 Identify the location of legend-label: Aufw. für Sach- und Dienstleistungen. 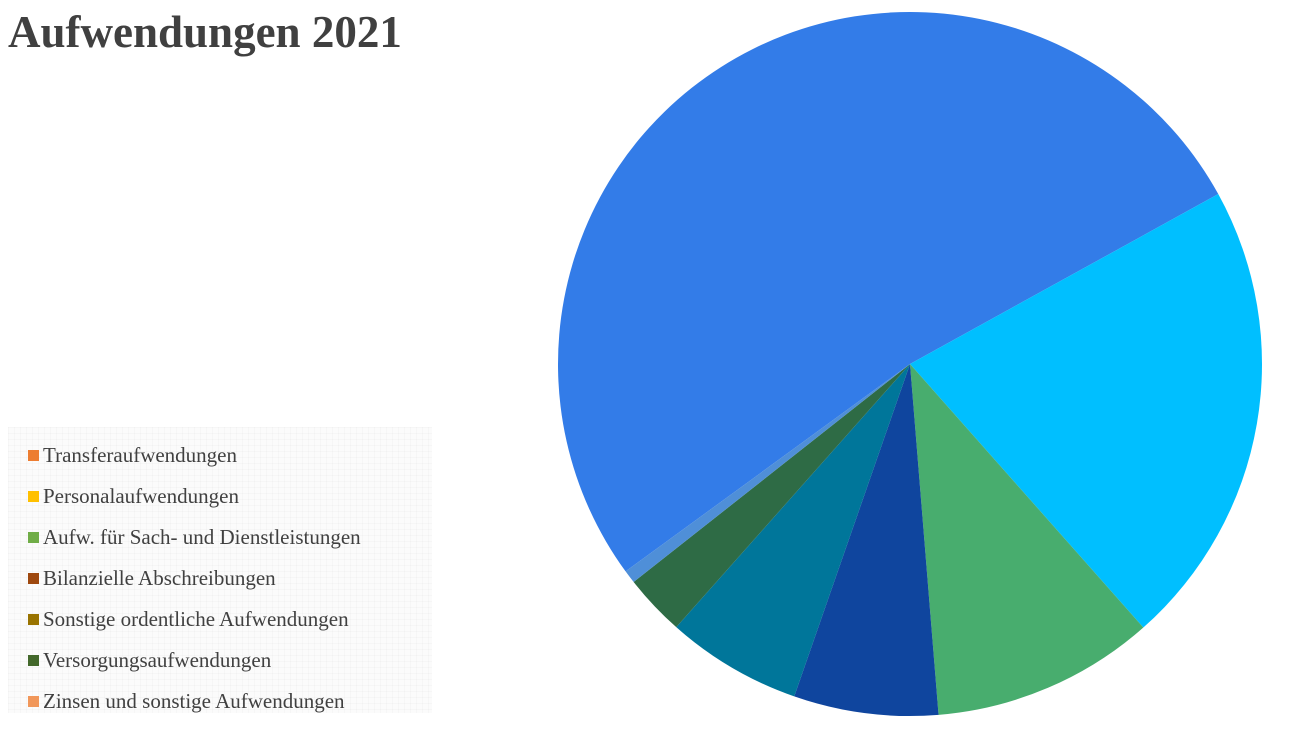
(202, 537).